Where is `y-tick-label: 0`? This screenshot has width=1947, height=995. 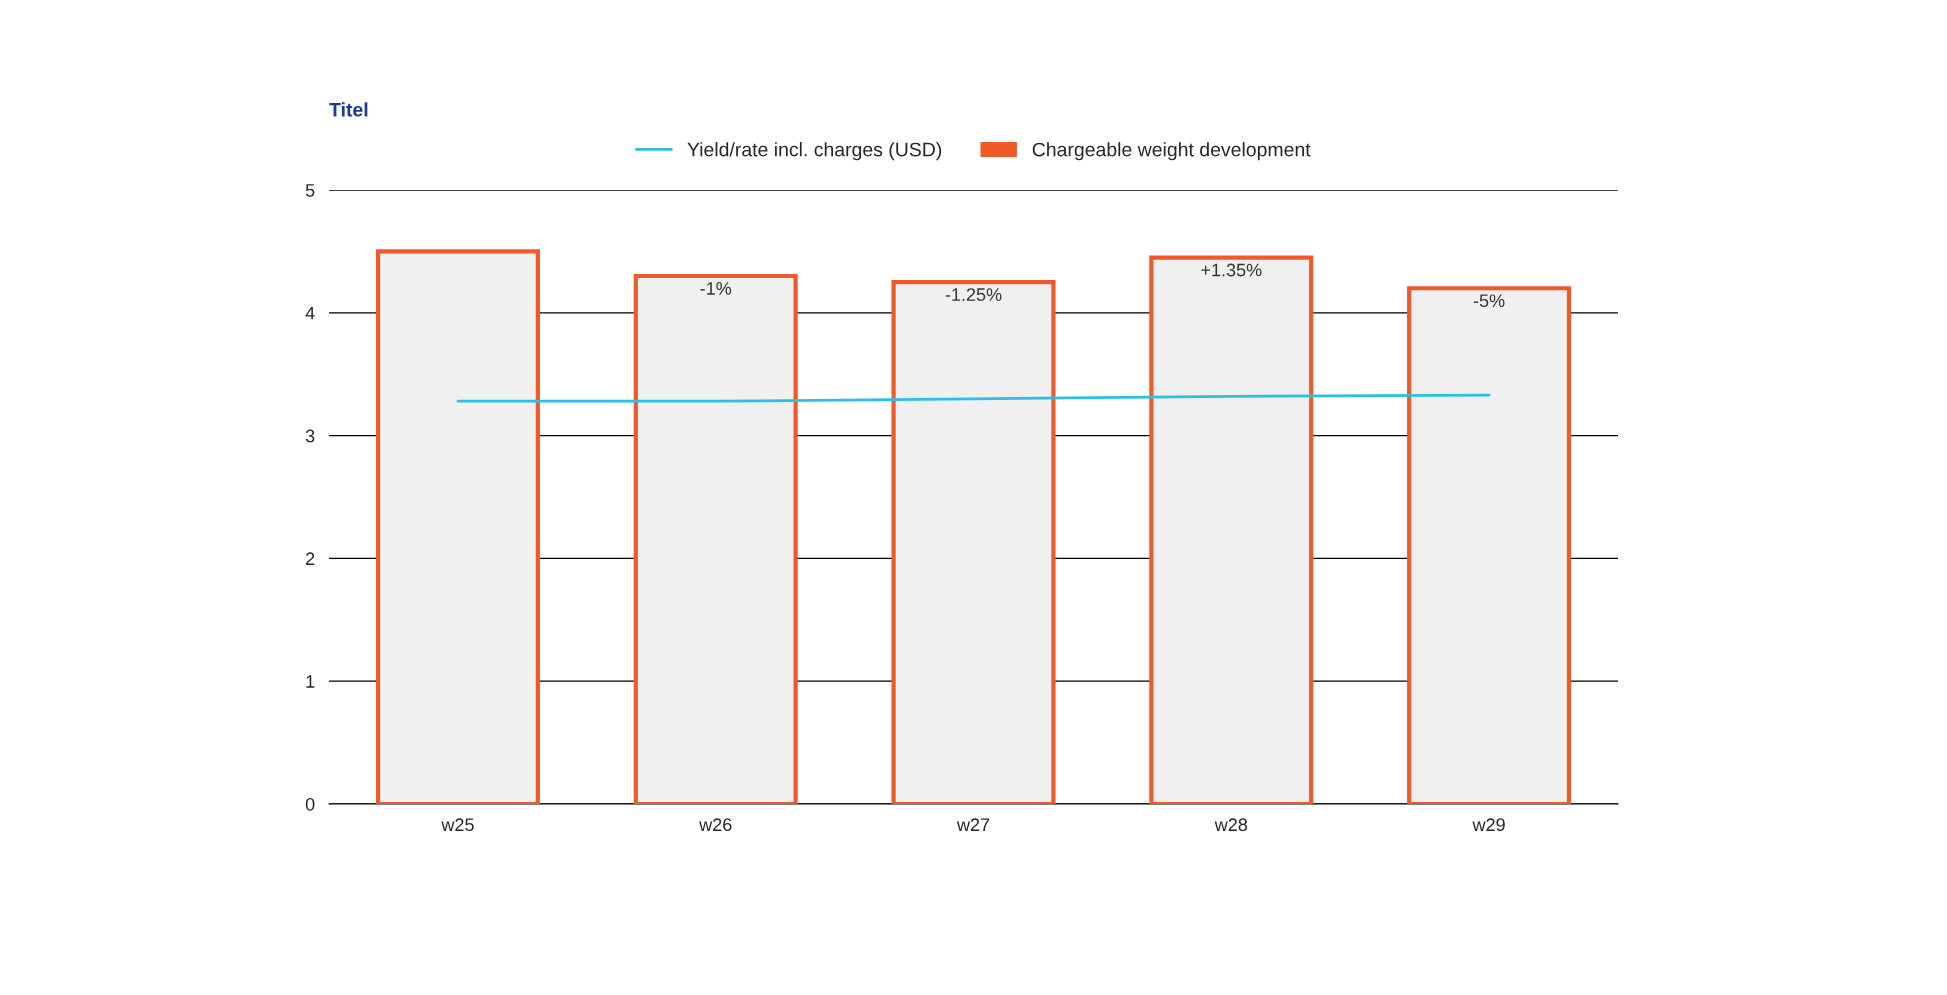 y-tick-label: 0 is located at coordinates (310, 804).